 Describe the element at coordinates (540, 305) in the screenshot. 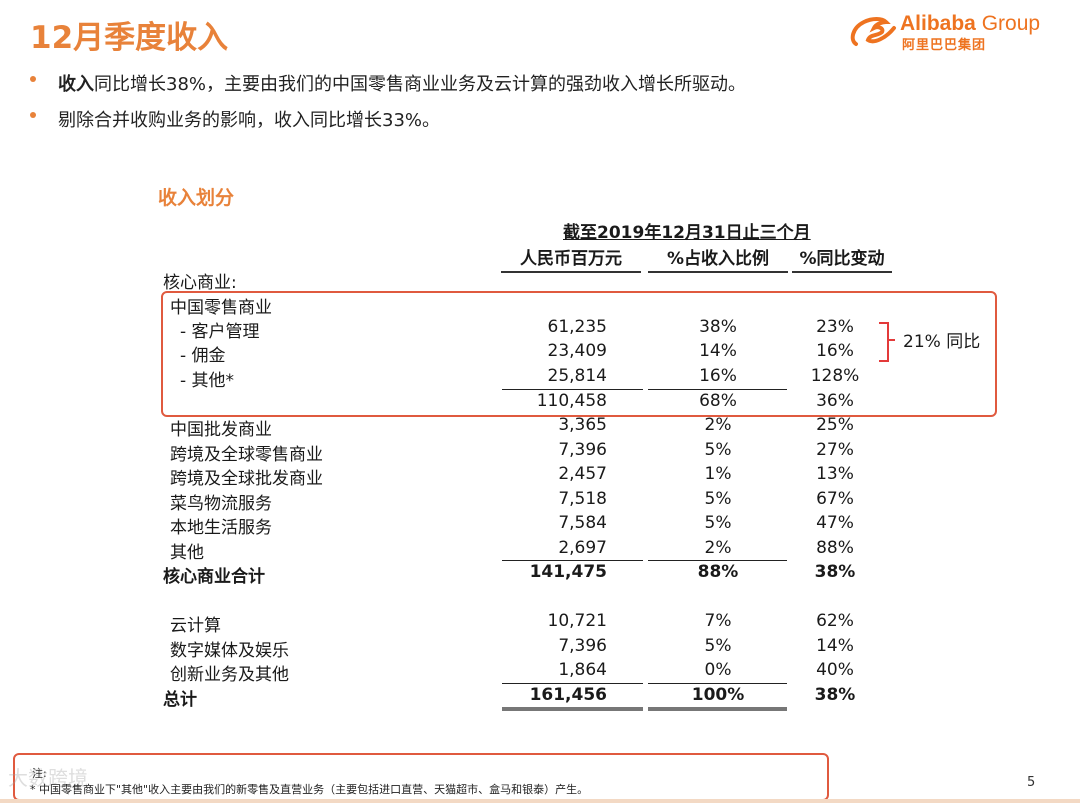

I see `table-row: 中国零售商业` at that location.